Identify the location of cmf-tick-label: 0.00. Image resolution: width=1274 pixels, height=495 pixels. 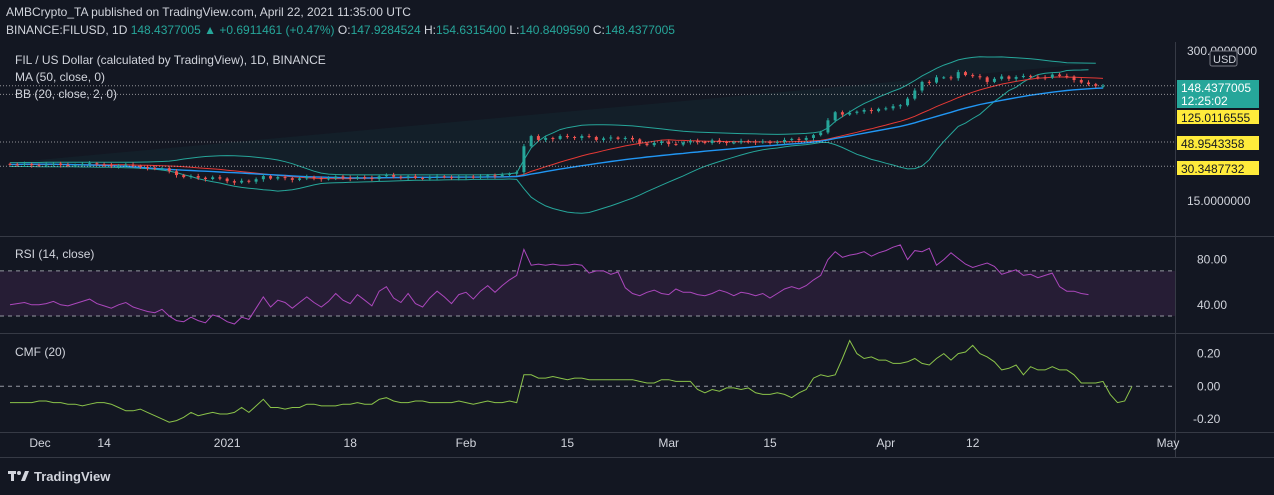
(1209, 386).